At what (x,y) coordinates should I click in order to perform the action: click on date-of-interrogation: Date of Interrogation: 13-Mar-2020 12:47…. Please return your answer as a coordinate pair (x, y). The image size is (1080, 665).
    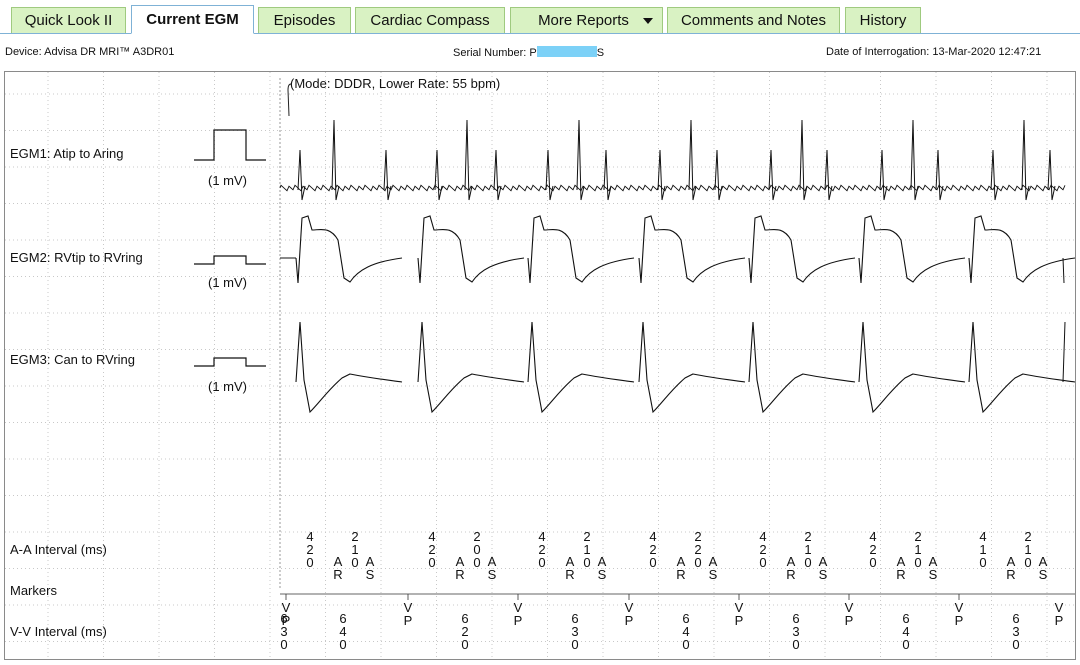
    Looking at the image, I should click on (934, 52).